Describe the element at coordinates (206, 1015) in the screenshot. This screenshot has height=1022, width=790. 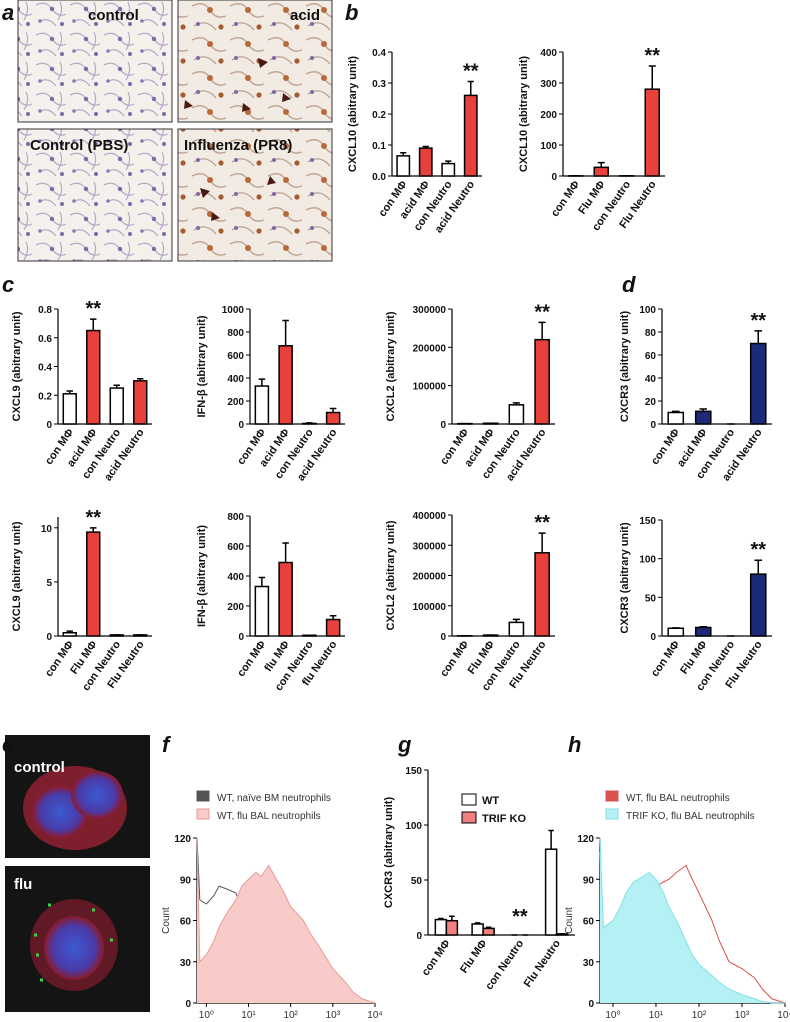
I see `x-tick-label: 10⁰` at that location.